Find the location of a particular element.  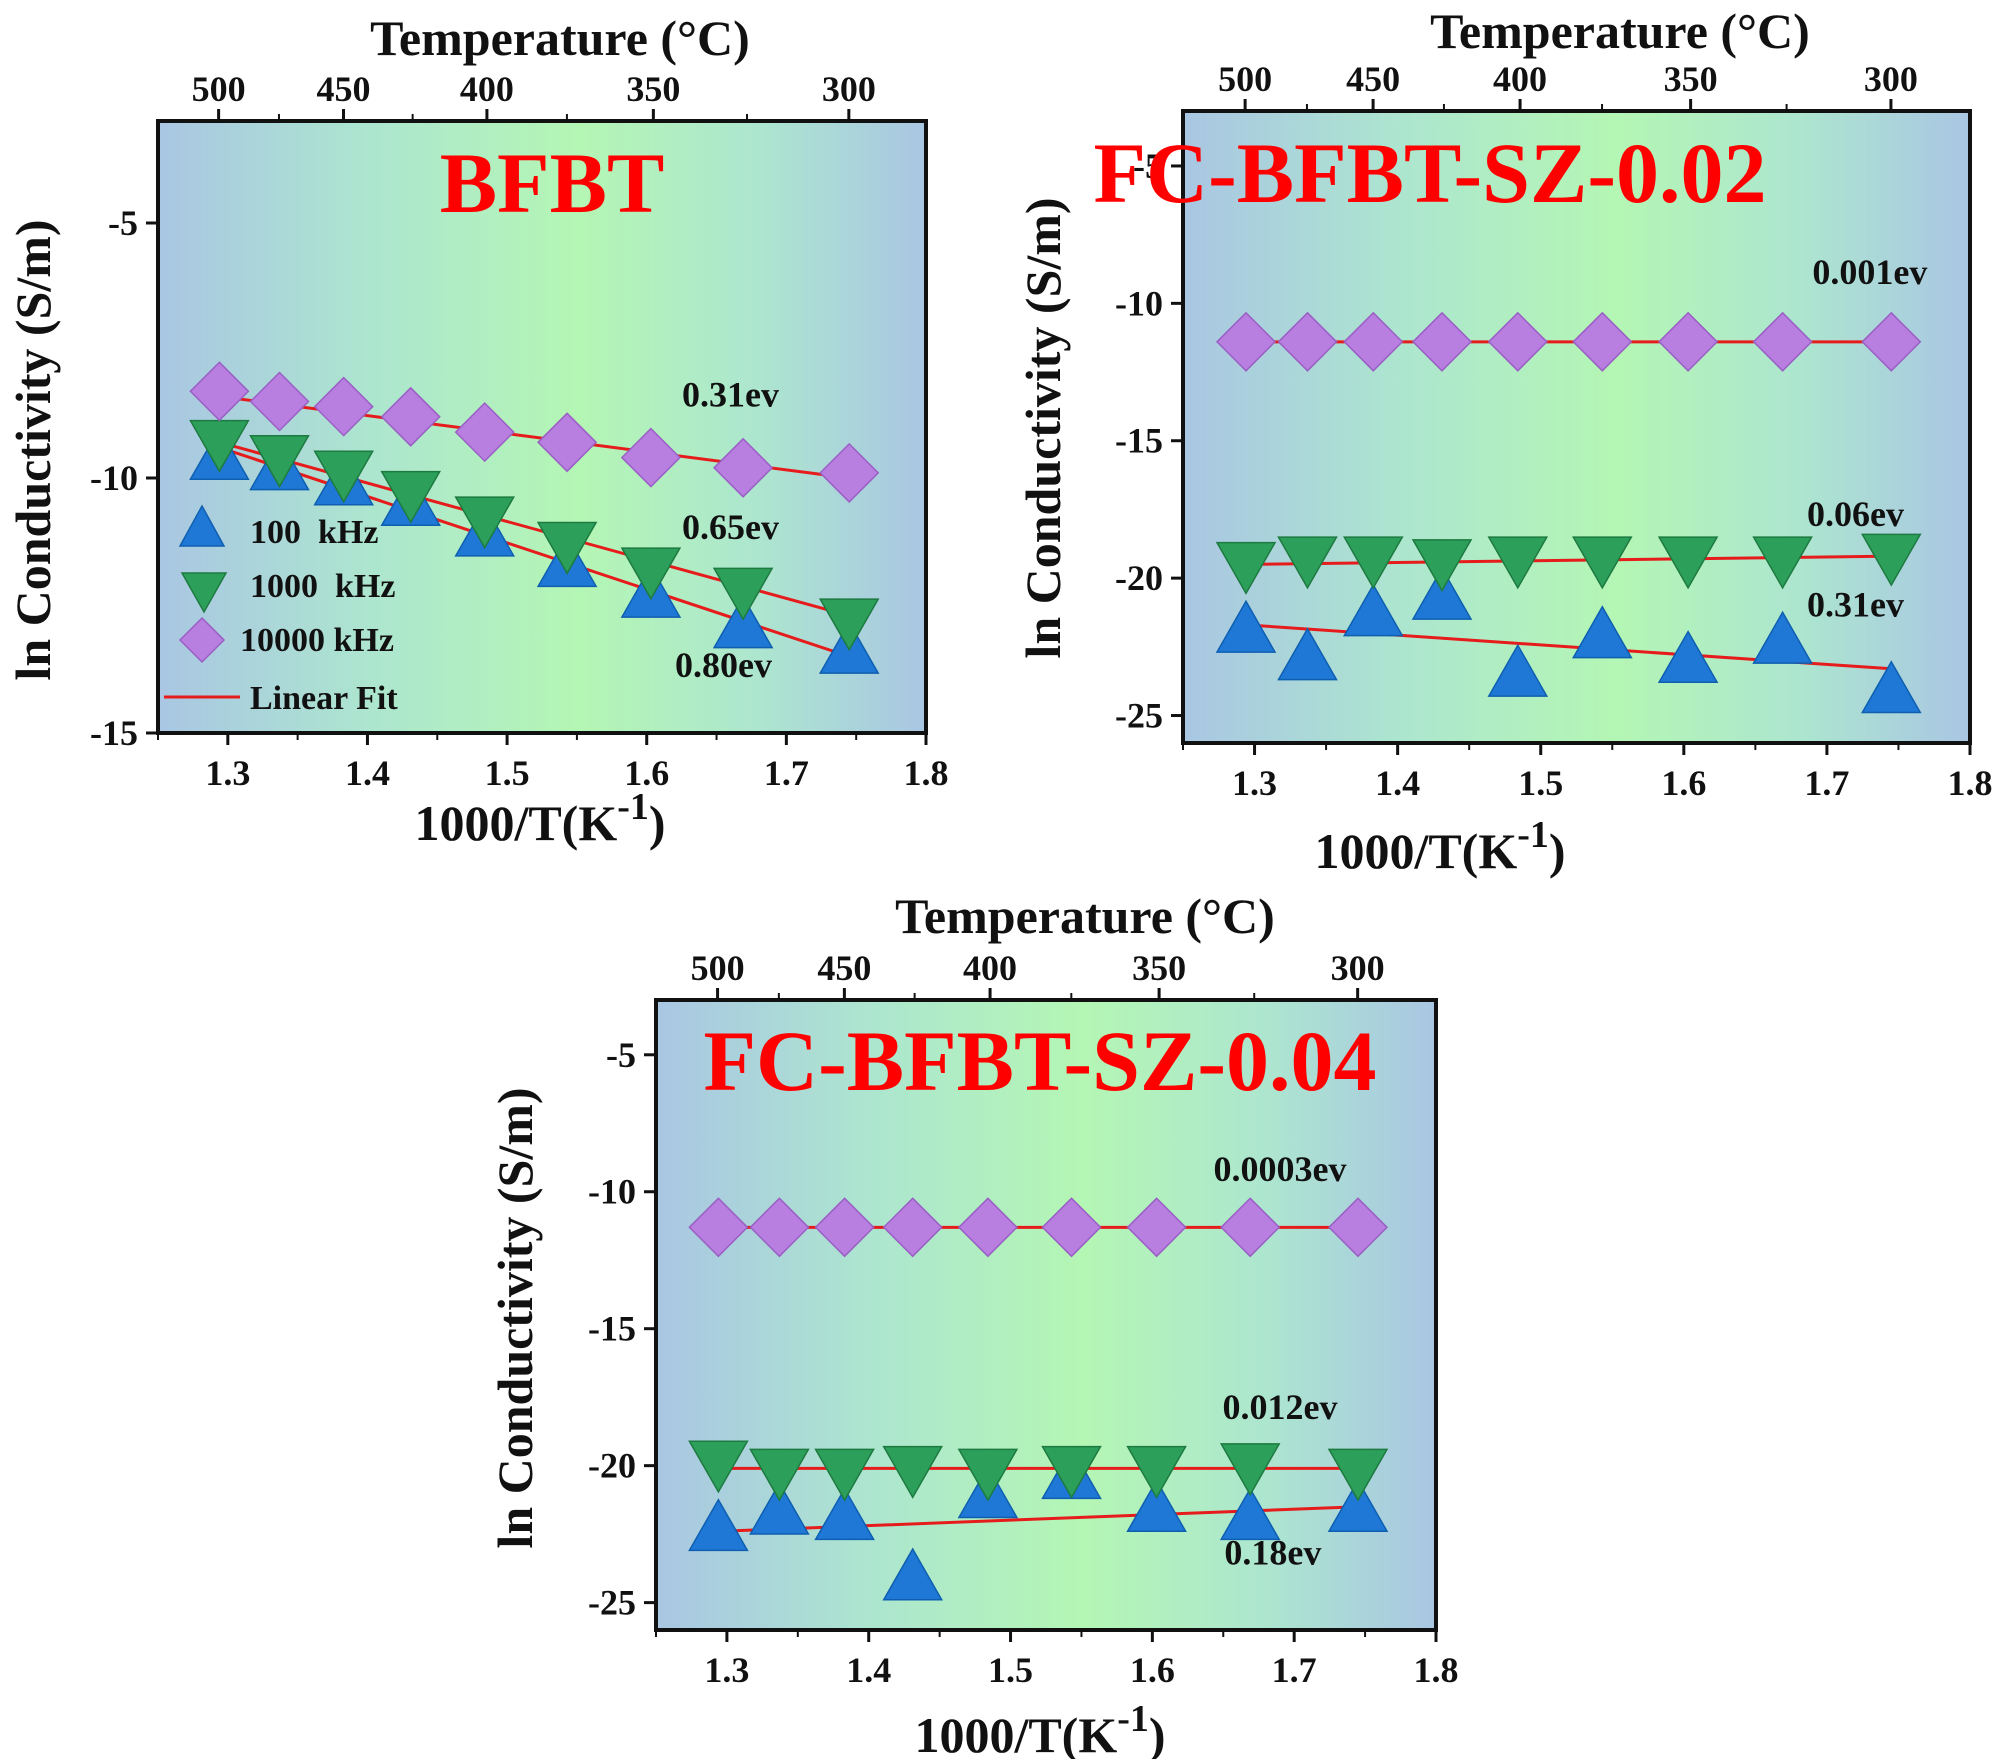

x-tick-label: 1.5 is located at coordinates (1010, 1670).